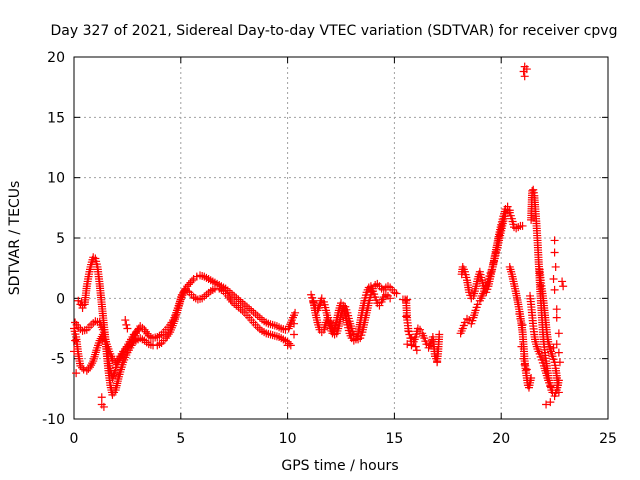  I want to click on y-tick-label: -5, so click(58, 360).